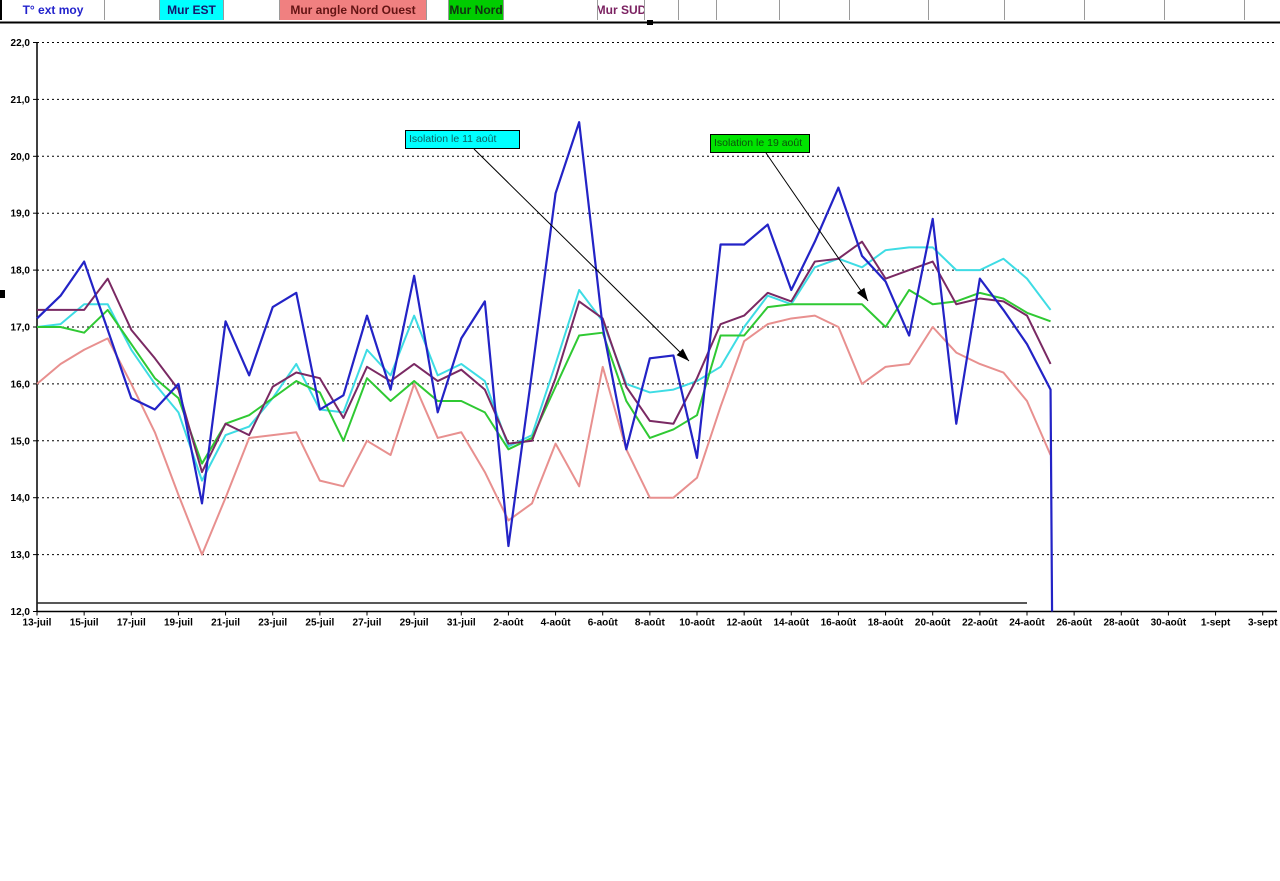  I want to click on x-tick-label-16-août: 16-août, so click(839, 623).